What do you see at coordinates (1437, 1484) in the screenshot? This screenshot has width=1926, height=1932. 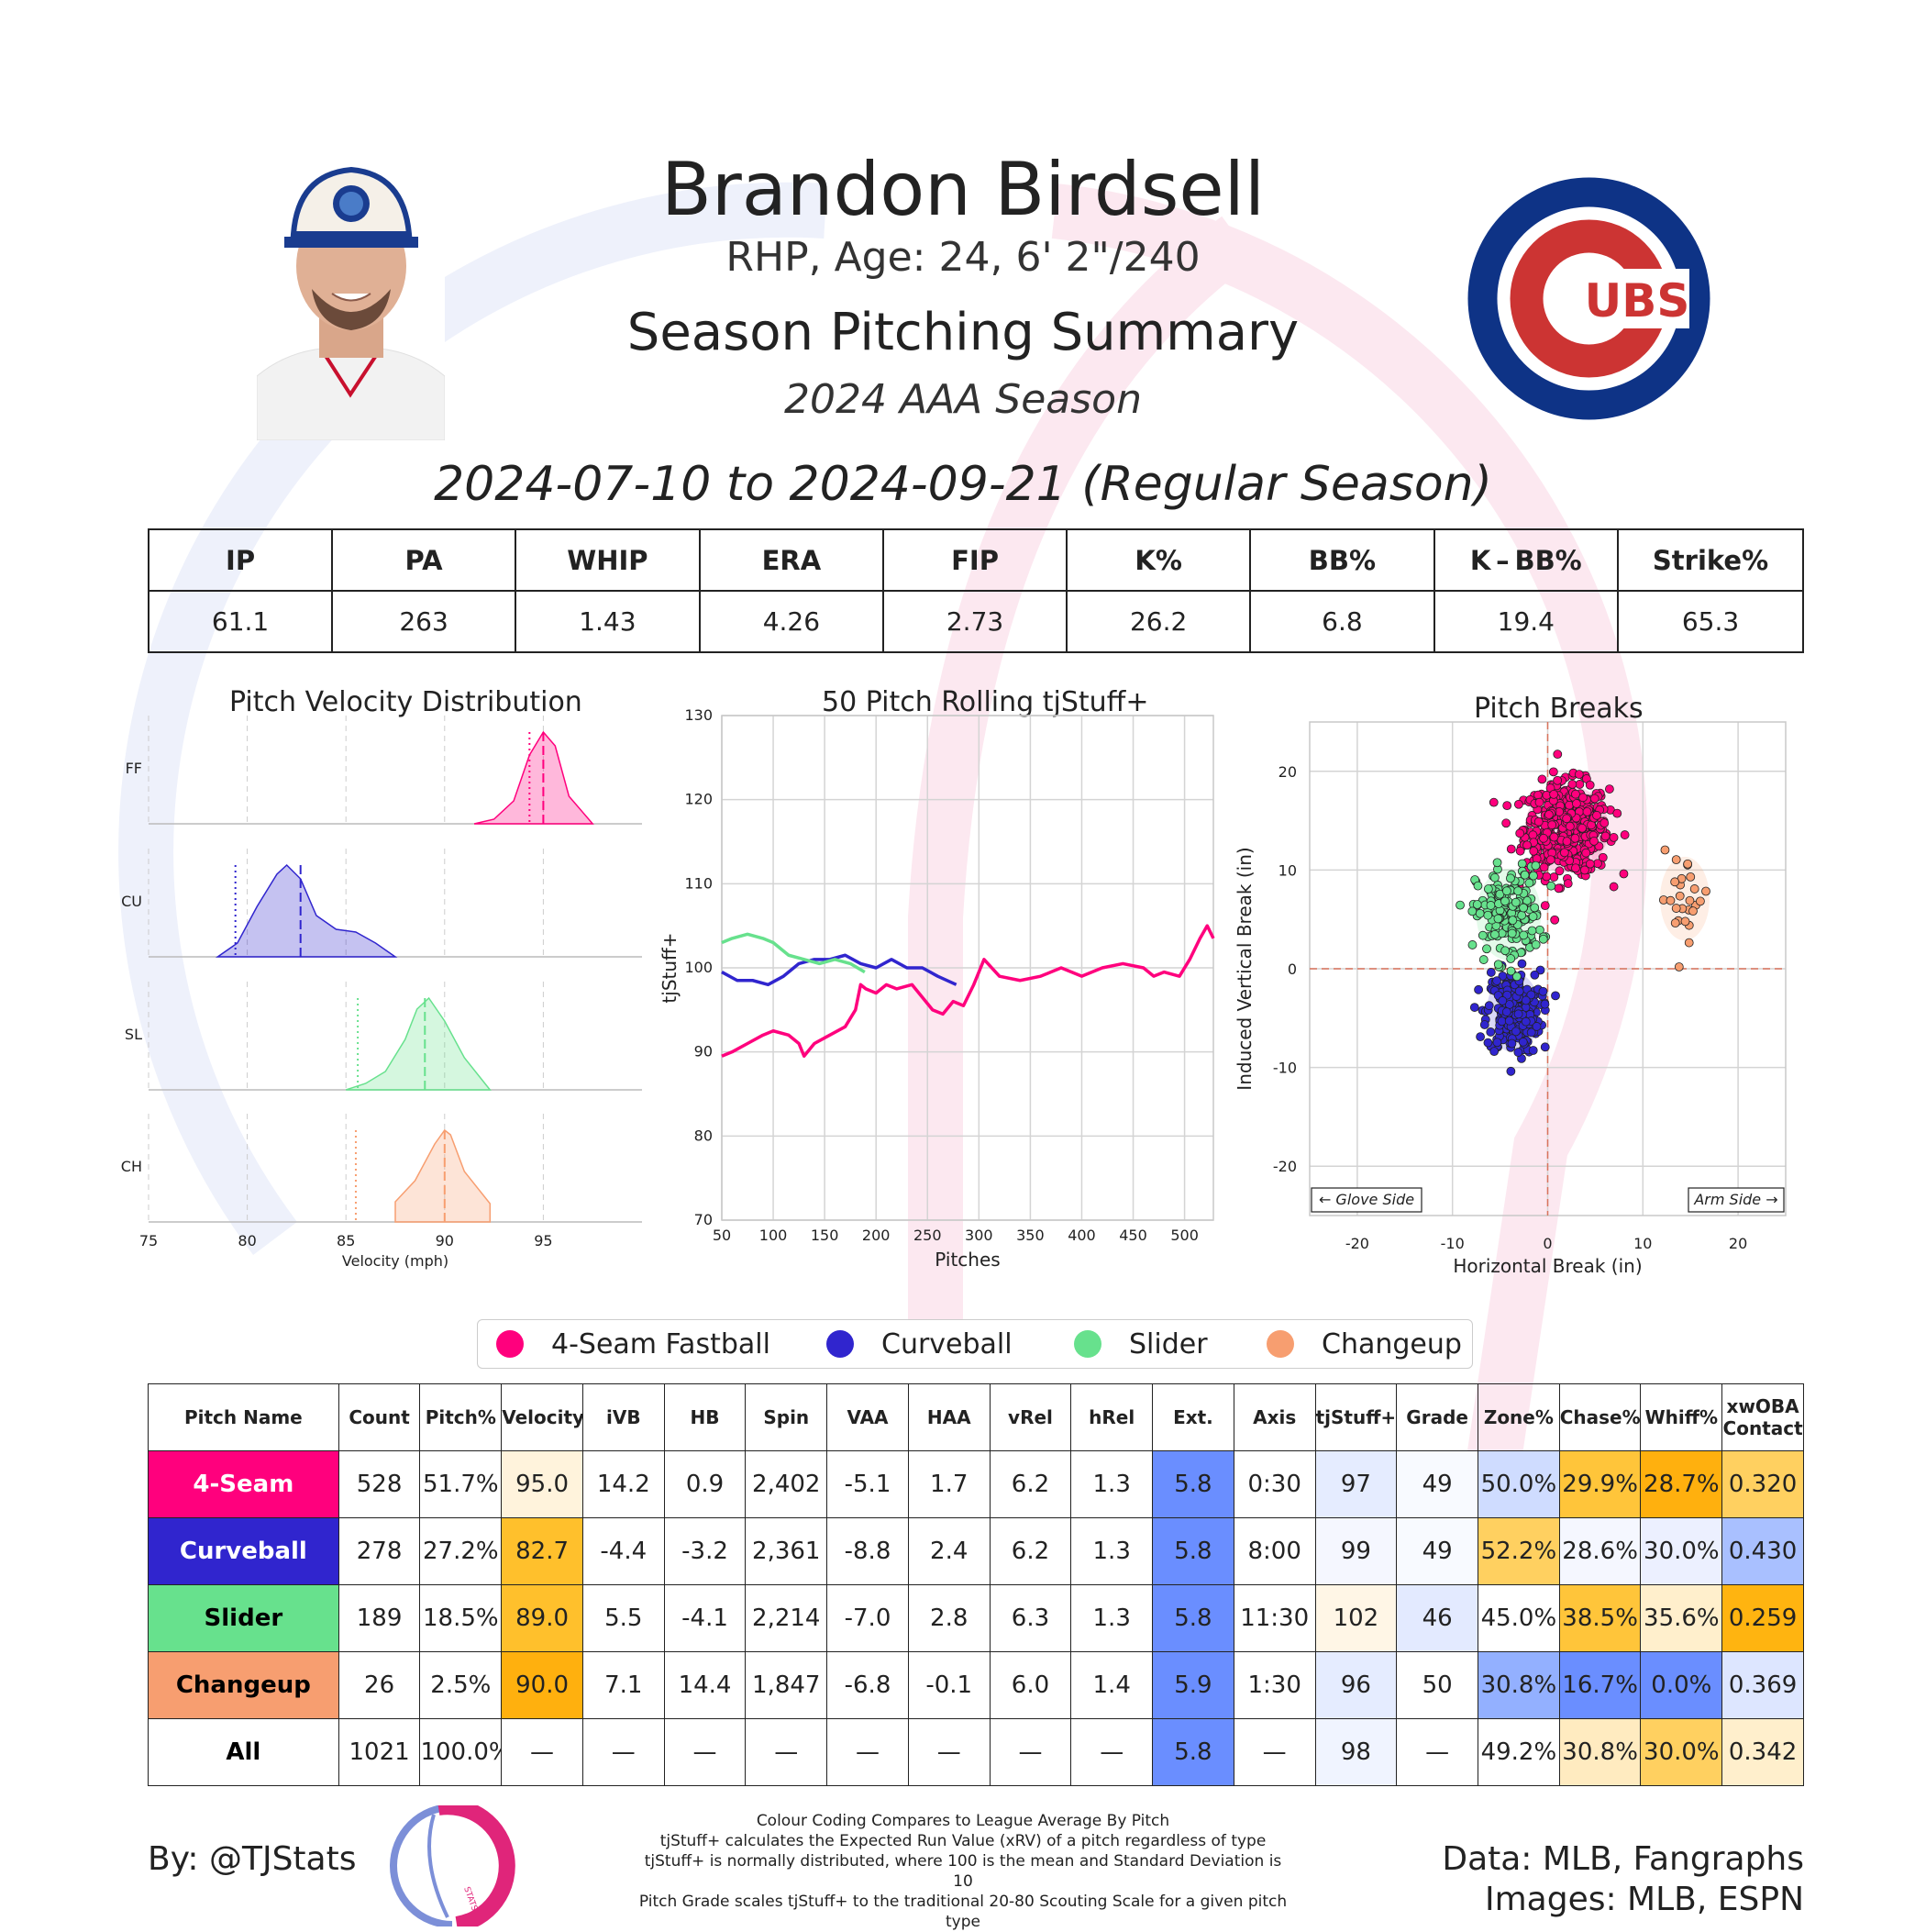 I see `pitch-table-cell: 49` at bounding box center [1437, 1484].